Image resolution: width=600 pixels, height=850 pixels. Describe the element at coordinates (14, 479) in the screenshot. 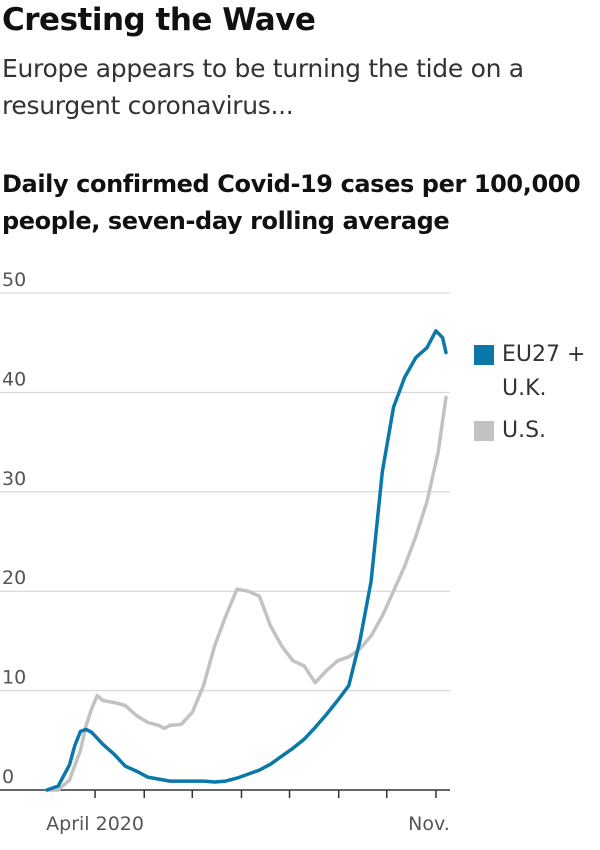

I see `y-tick-label: 30` at that location.